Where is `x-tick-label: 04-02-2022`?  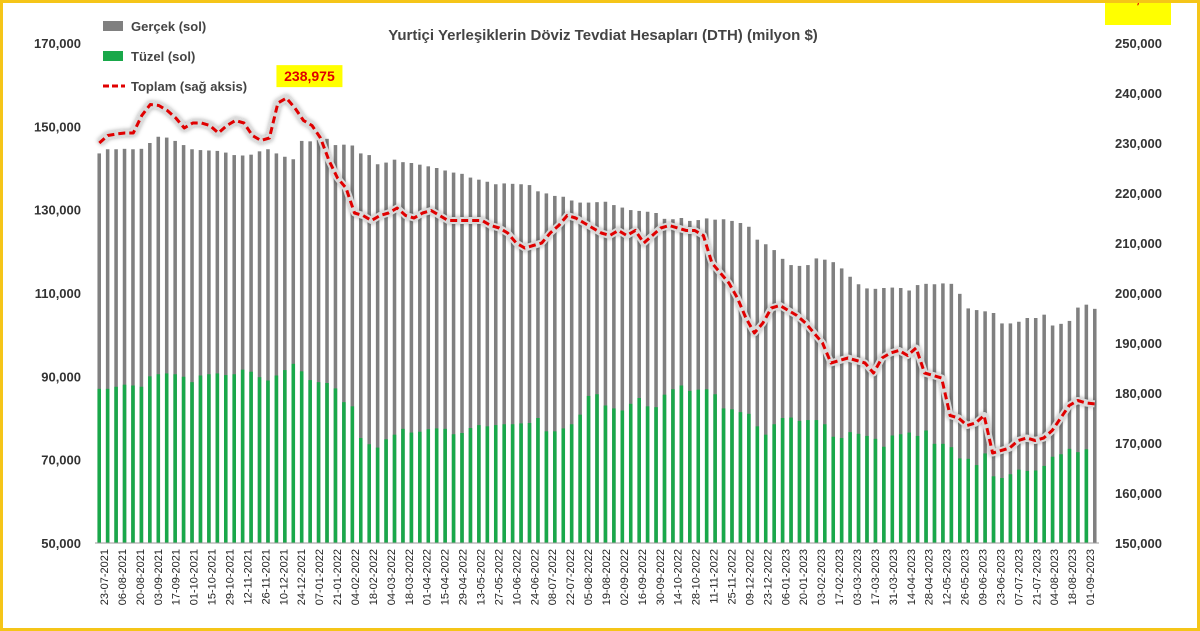 x-tick-label: 04-02-2022 is located at coordinates (356, 577).